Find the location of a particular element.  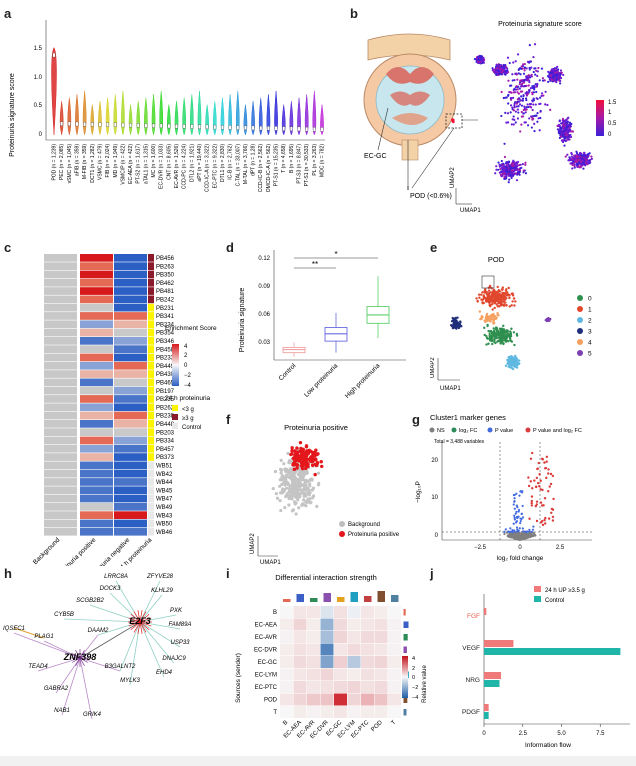

sample-label: WB51 is located at coordinates (164, 467).